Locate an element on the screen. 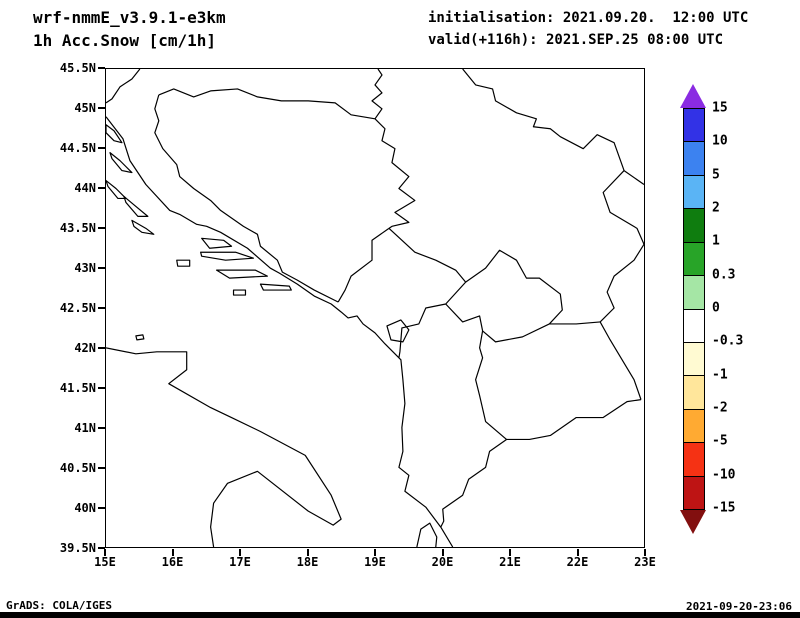 This screenshot has width=800, height=618. initialisation-time-label: initialisation: 2021.09.20. 12:00 UTC is located at coordinates (588, 18).